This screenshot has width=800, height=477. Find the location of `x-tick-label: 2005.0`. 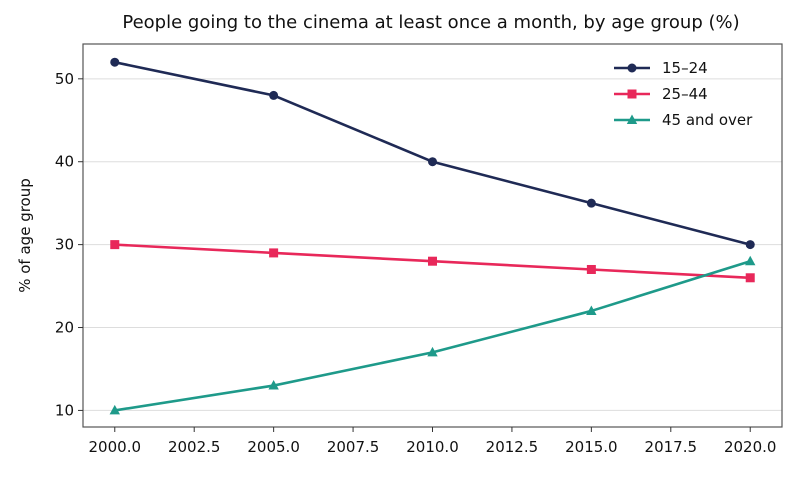

x-tick-label: 2005.0 is located at coordinates (273, 447).